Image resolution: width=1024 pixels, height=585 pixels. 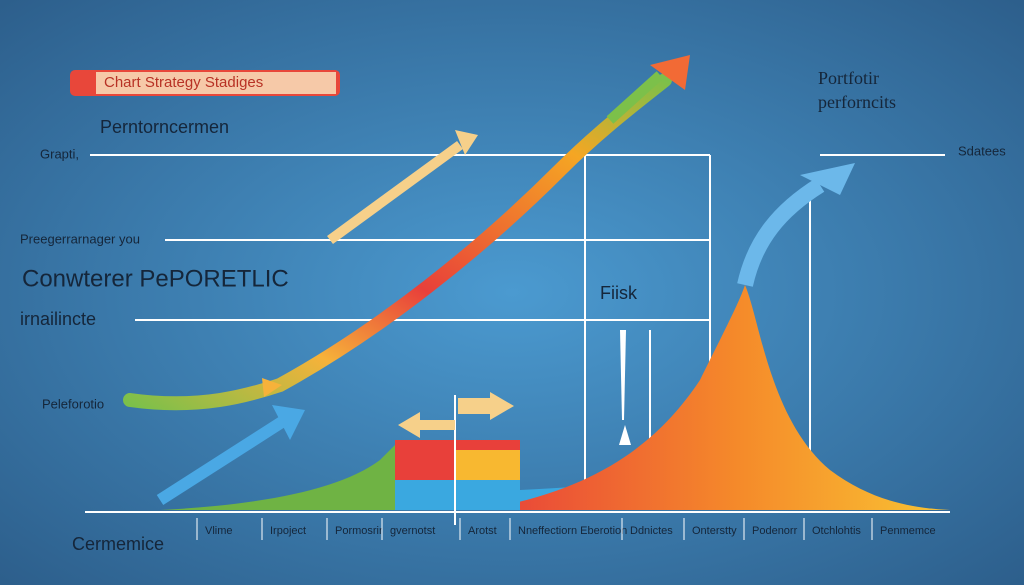 What do you see at coordinates (164, 127) in the screenshot?
I see `subtitle: Perntorncermen` at bounding box center [164, 127].